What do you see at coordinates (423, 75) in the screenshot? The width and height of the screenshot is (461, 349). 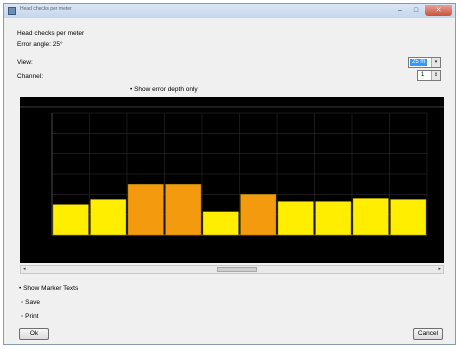 I see `channel-stepper-value: 1` at bounding box center [423, 75].